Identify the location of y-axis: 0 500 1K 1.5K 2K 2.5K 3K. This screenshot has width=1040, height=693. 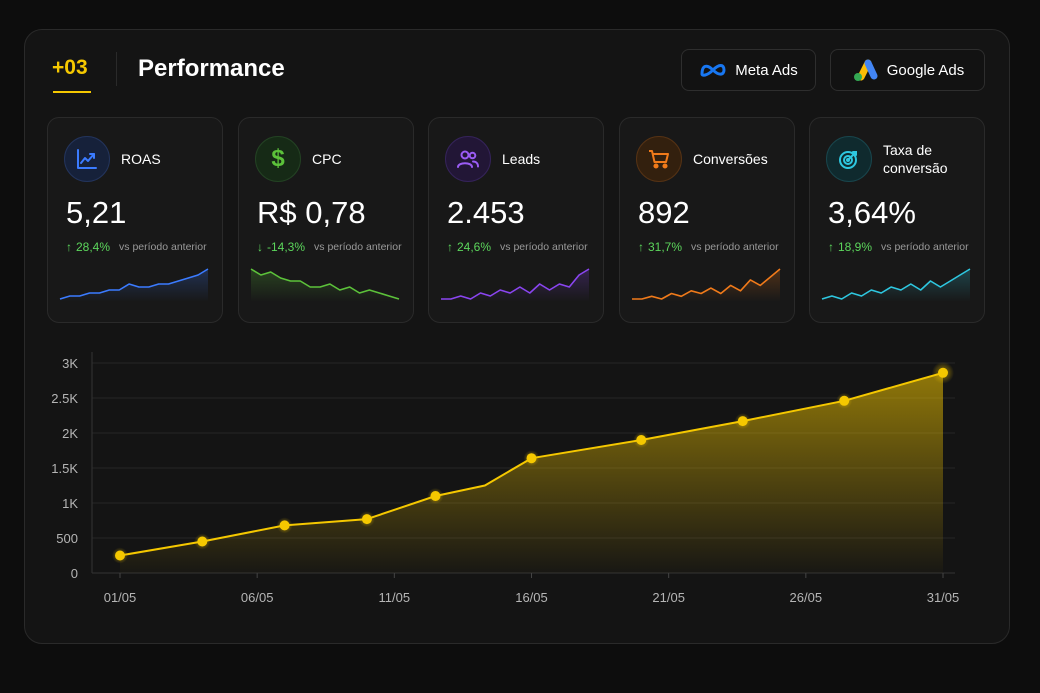
(64, 468).